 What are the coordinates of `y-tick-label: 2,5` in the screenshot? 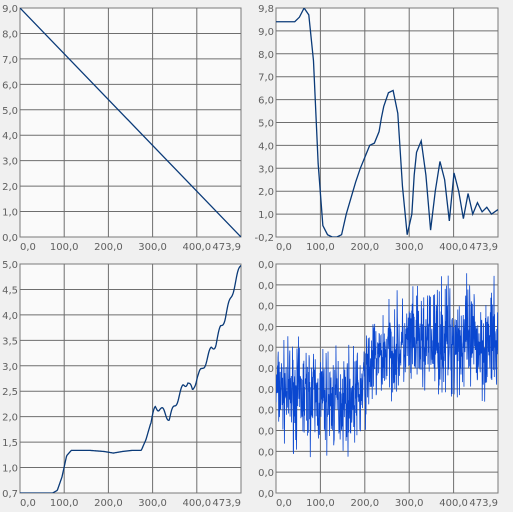 It's located at (10, 392).